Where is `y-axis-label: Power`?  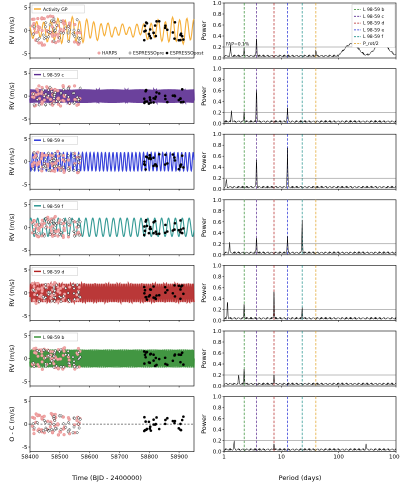 y-axis-label: Power is located at coordinates (204, 227).